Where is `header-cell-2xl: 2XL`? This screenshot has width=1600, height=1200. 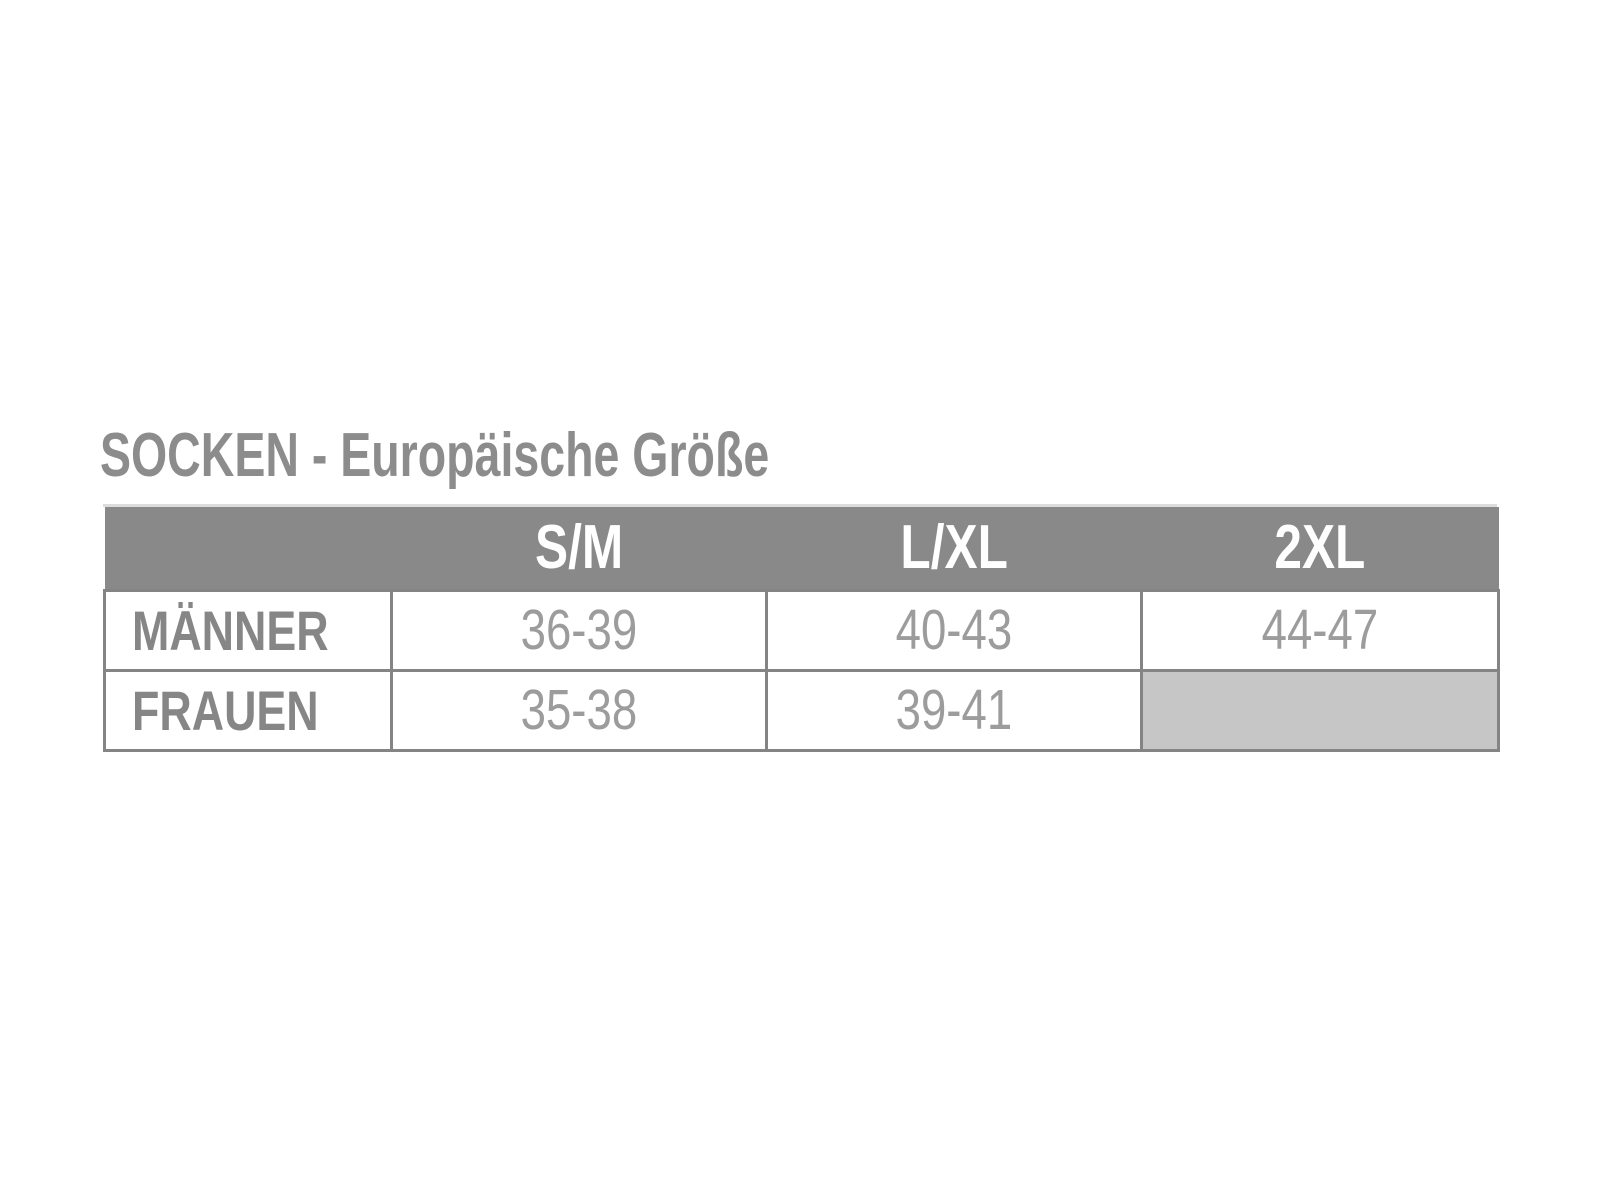 header-cell-2xl: 2XL is located at coordinates (1320, 548).